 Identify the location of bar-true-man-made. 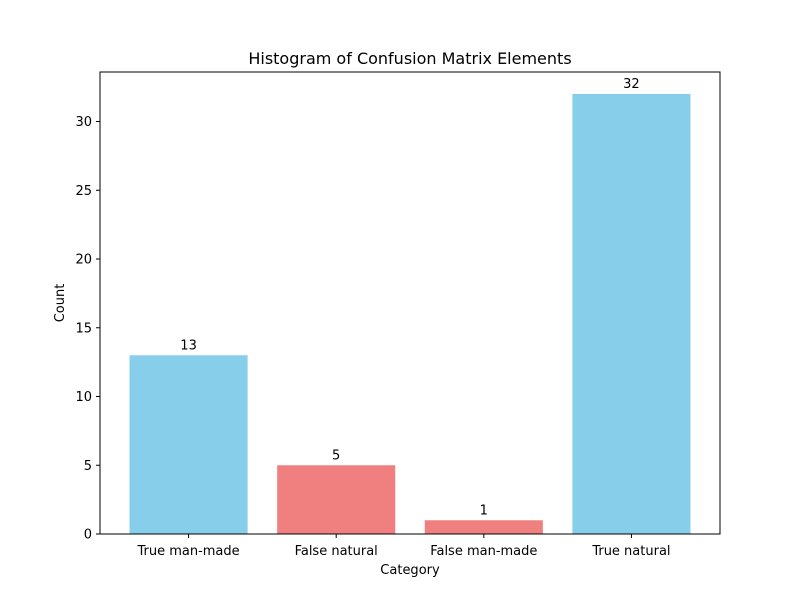
(188, 444).